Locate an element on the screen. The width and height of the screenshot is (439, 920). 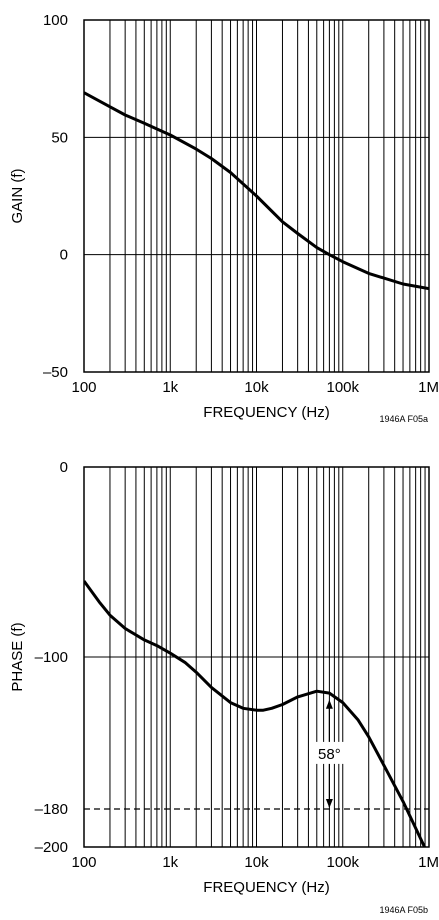
phase-margin-arrowhead-up is located at coordinates (329, 704).